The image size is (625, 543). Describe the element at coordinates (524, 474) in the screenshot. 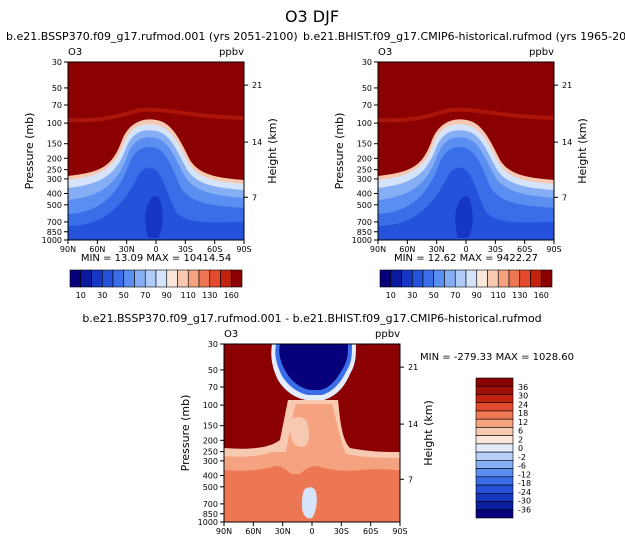

I see `colorbar-label: -12` at that location.